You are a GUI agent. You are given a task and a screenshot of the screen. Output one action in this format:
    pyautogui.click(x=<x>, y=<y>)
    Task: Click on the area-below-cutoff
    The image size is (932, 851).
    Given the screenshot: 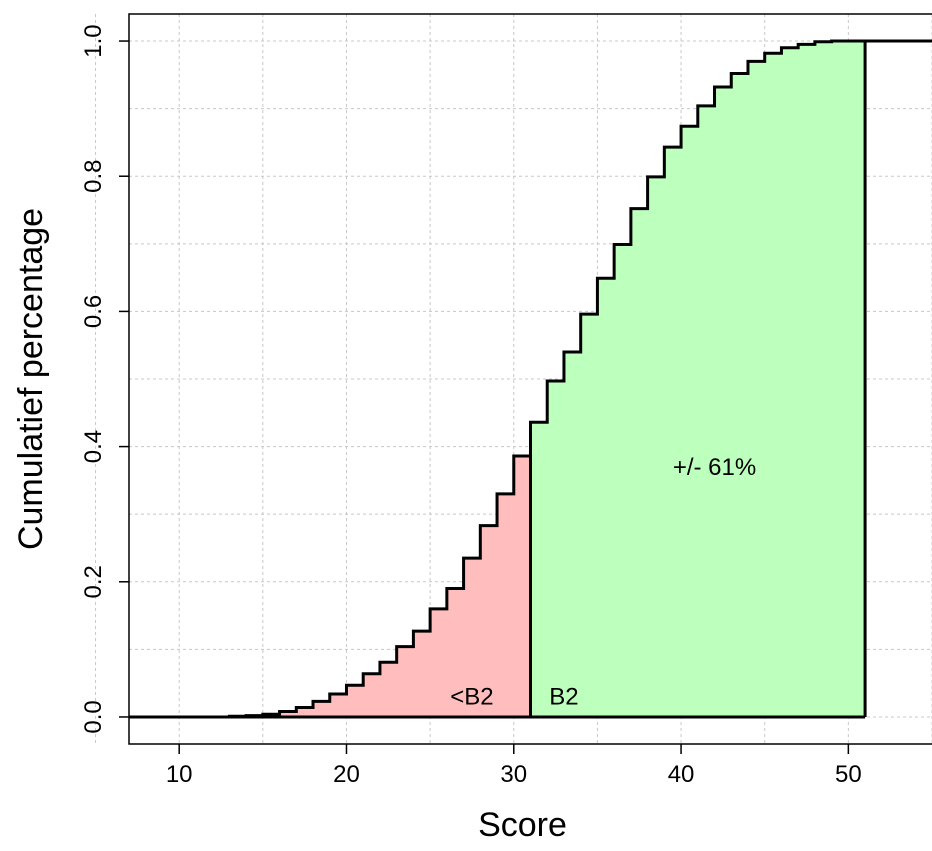 What is the action you would take?
    pyautogui.click(x=380, y=586)
    